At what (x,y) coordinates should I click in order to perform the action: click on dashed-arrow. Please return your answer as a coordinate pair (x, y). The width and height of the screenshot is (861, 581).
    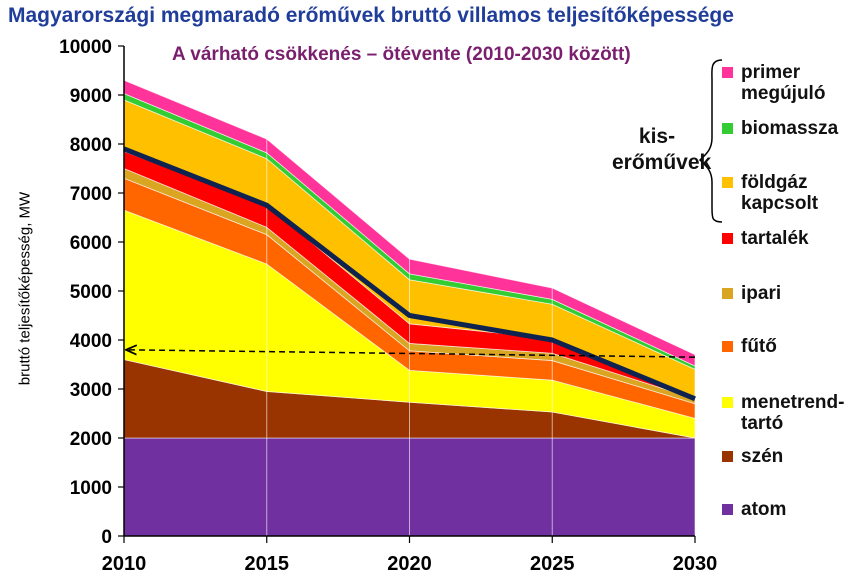
    Looking at the image, I should click on (411, 354).